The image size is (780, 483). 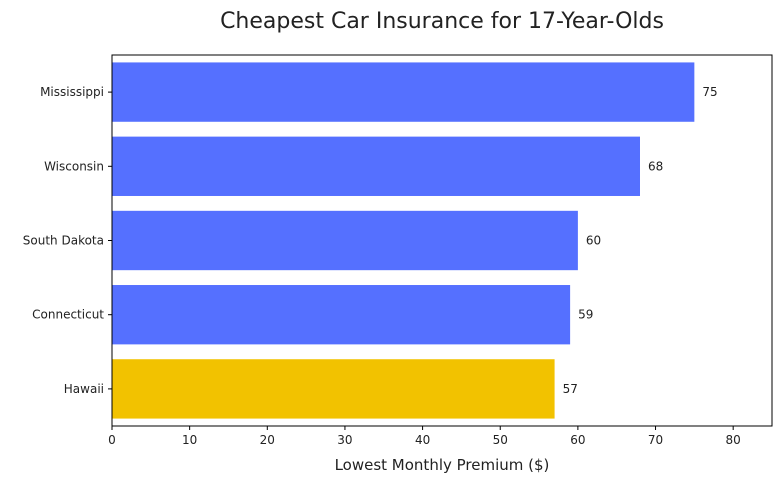 I want to click on x-axis: 0 10 20 30 40 50 60 70 80, so click(x=424, y=436).